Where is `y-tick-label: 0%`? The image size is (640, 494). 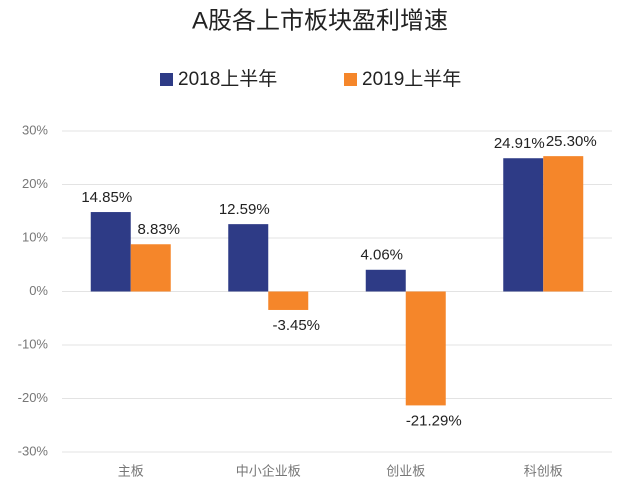 y-tick-label: 0% is located at coordinates (38, 290).